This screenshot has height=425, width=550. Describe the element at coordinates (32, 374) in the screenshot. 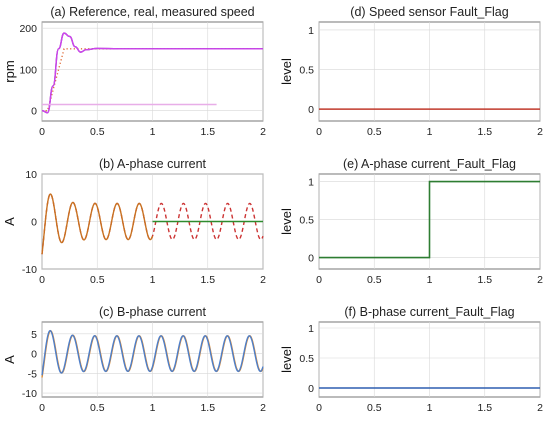

I see `y-tick-label: -5` at that location.